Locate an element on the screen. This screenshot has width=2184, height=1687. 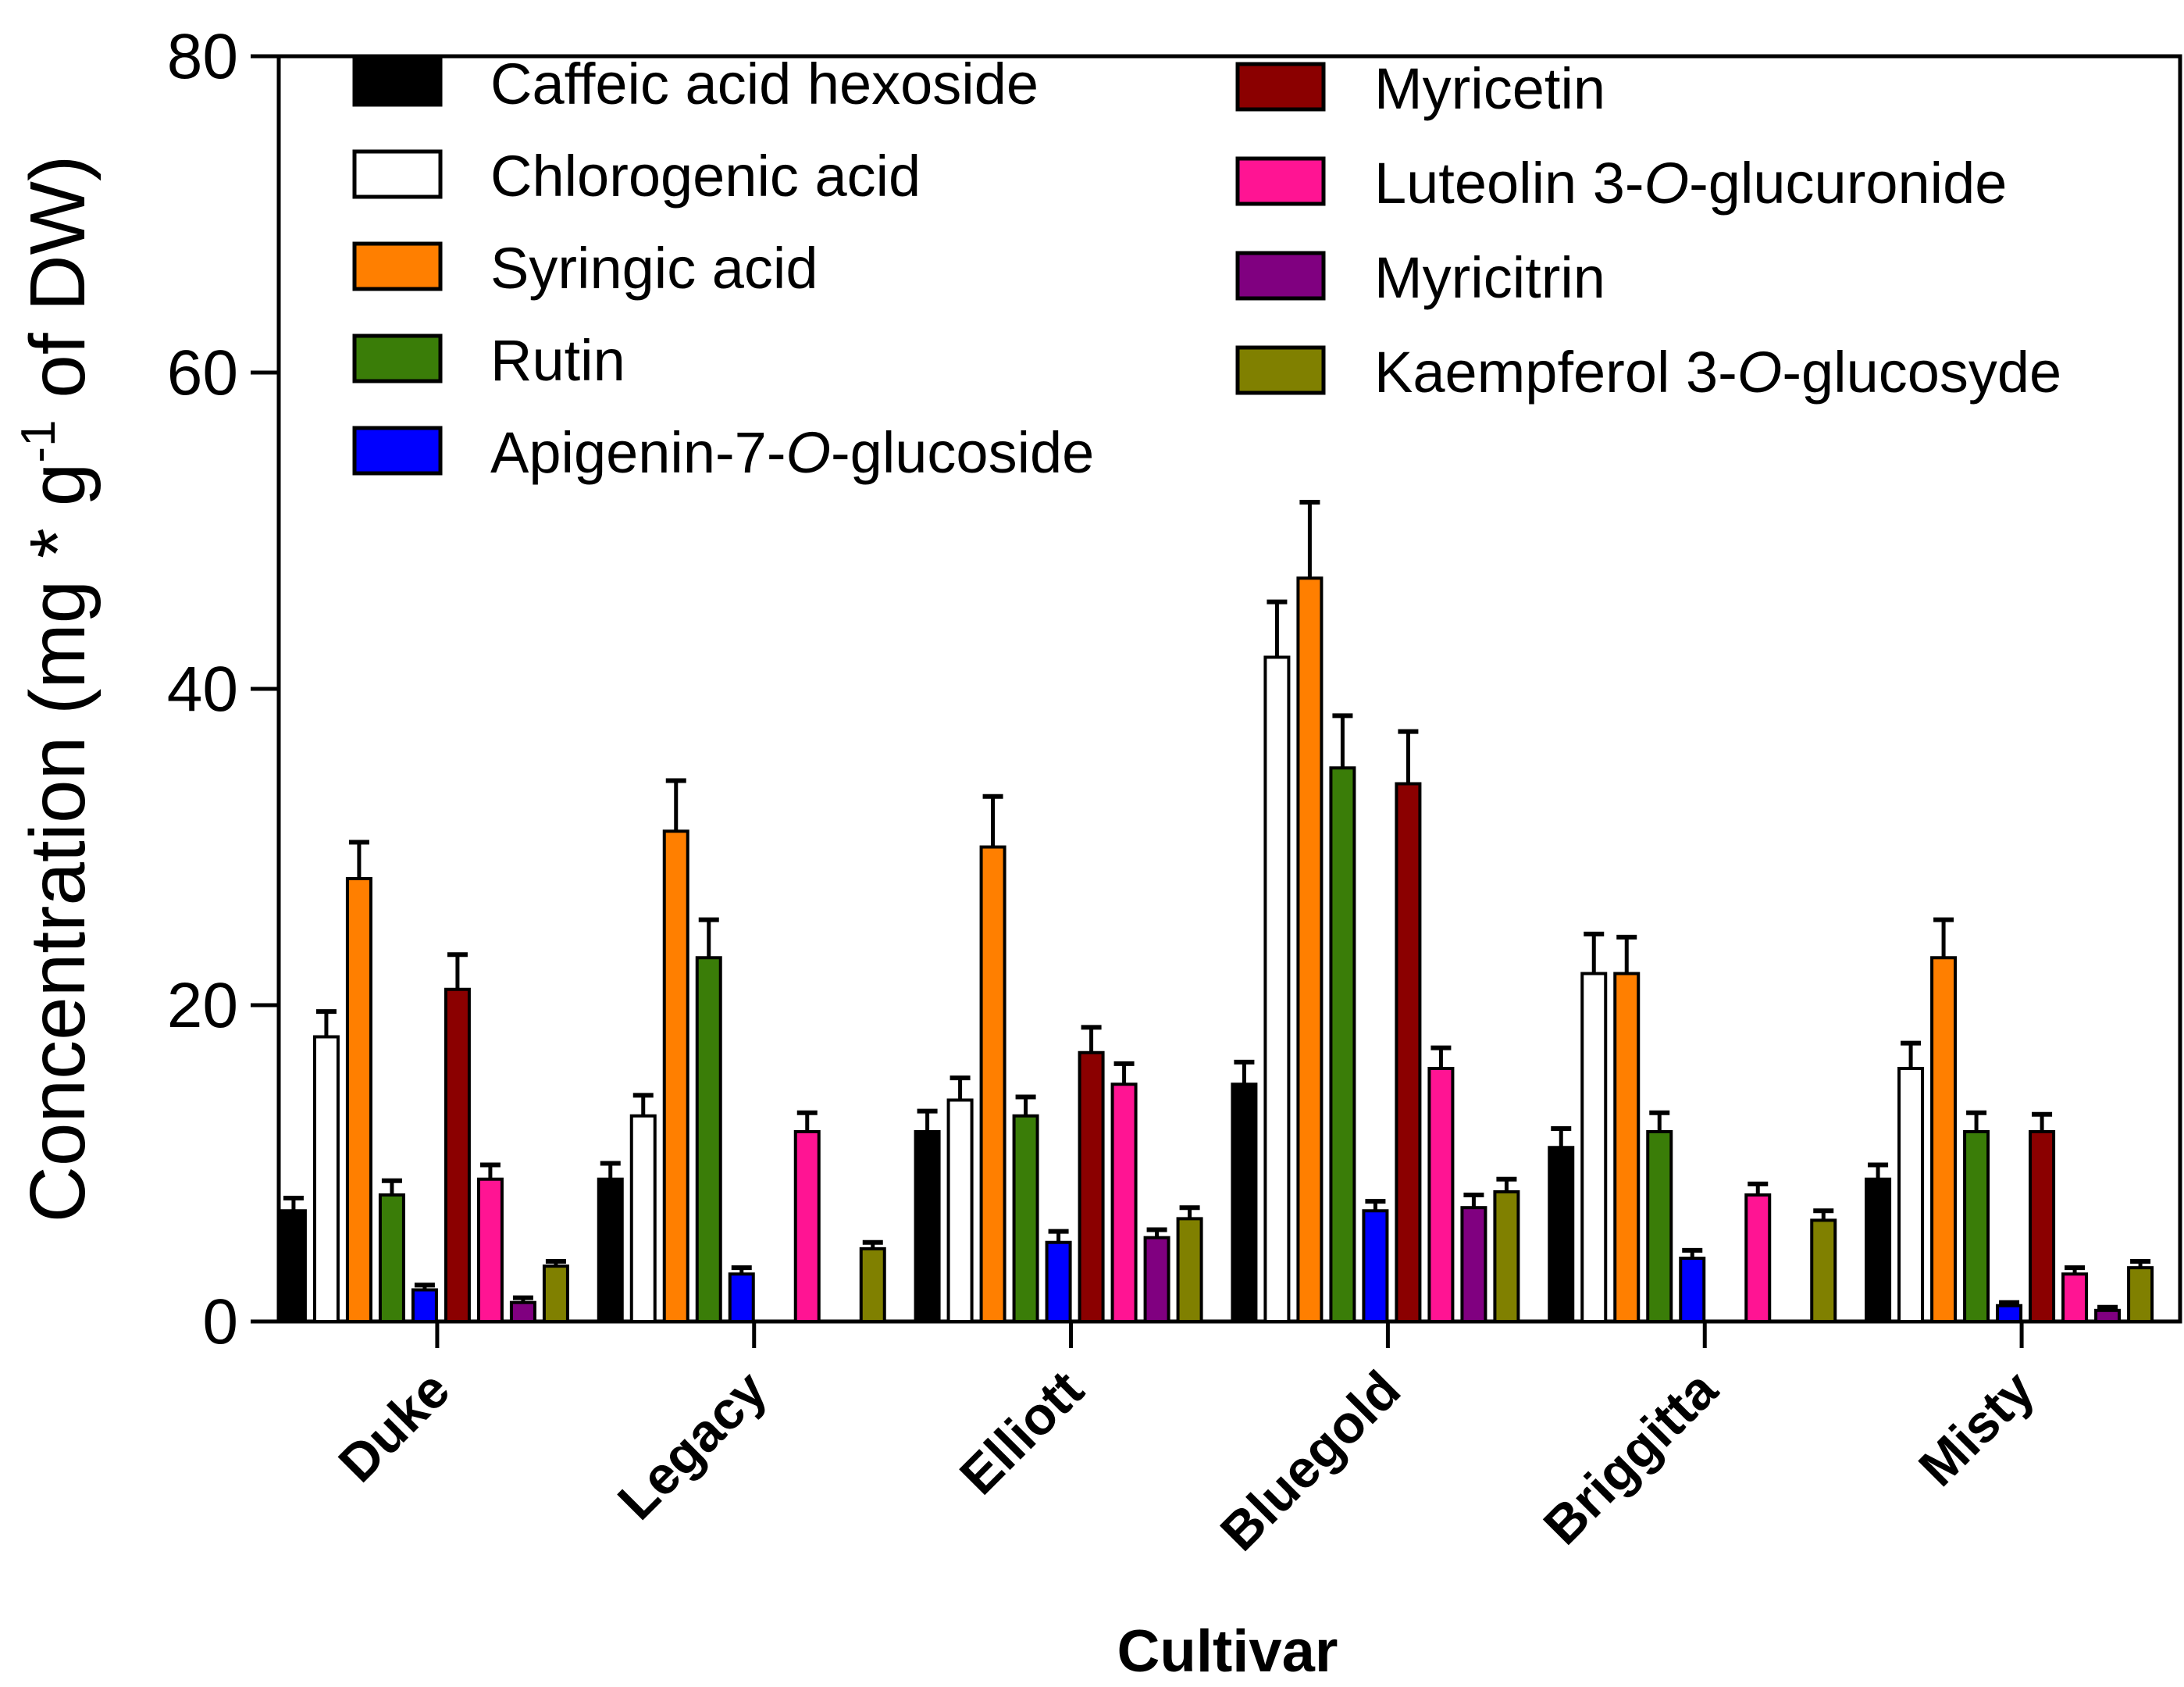
legend-label-part: Myricetin is located at coordinates (1489, 88).